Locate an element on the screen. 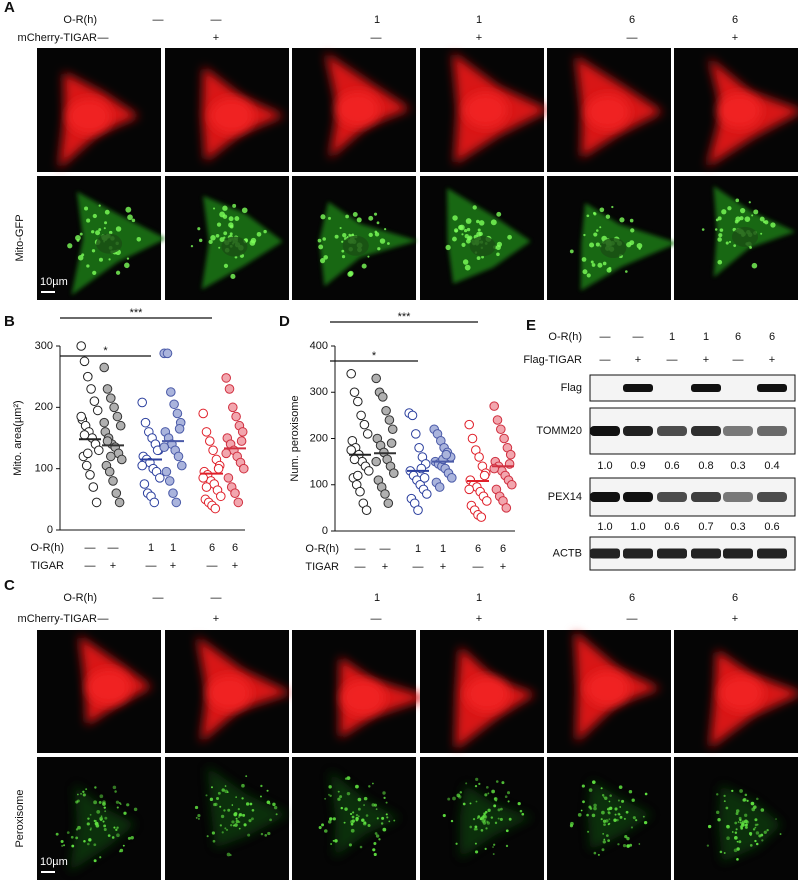 This screenshot has width=798, height=883. y-tick-label: 400 is located at coordinates (319, 346).